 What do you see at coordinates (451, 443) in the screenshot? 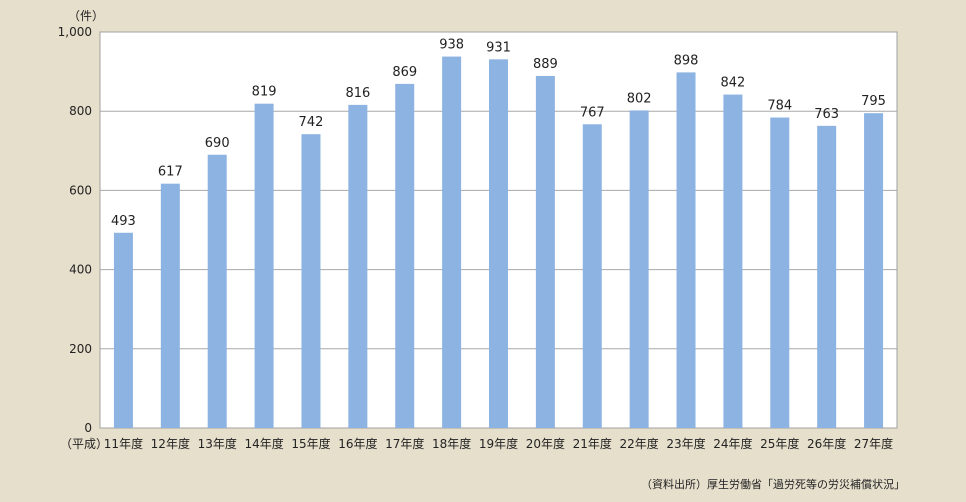
I see `x-tick-label: 18年度` at bounding box center [451, 443].